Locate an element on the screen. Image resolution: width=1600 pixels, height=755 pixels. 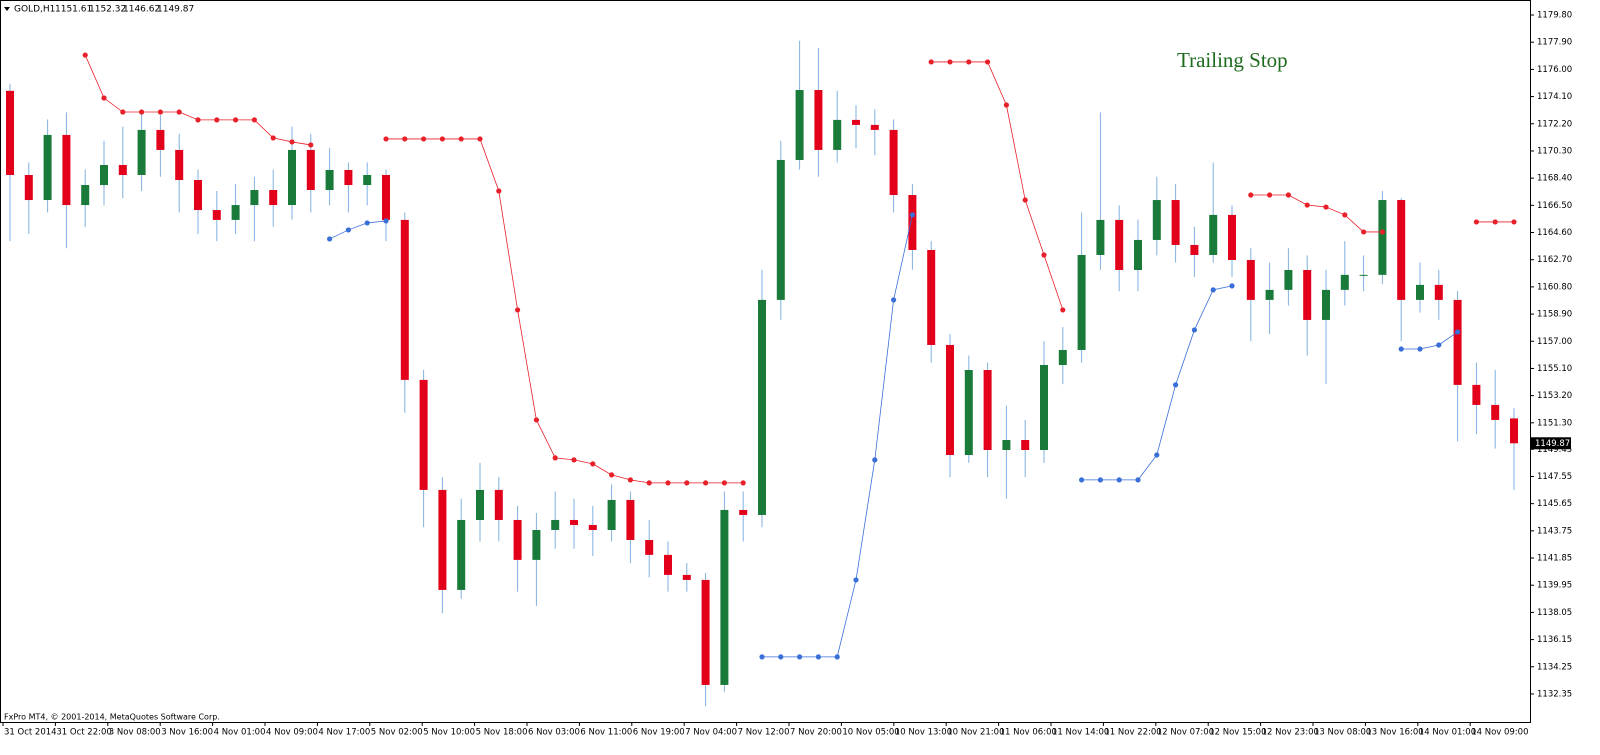
x-tick-label: 3 Nov 08:00 is located at coordinates (135, 733).